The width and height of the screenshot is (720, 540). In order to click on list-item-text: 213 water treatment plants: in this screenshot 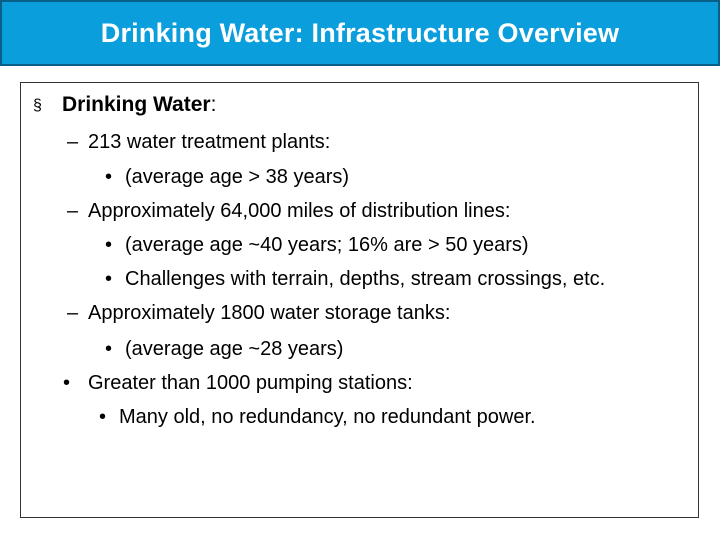, I will do `click(209, 142)`.